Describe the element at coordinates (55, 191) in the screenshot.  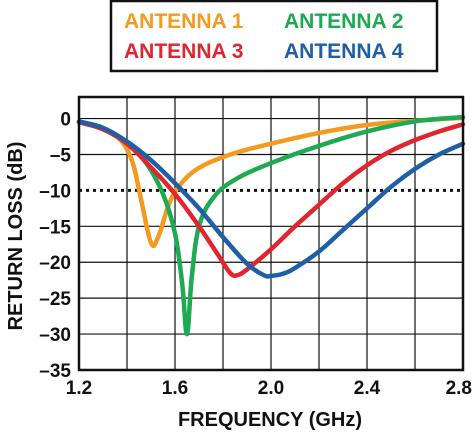
I see `y-tick-label: –10` at that location.